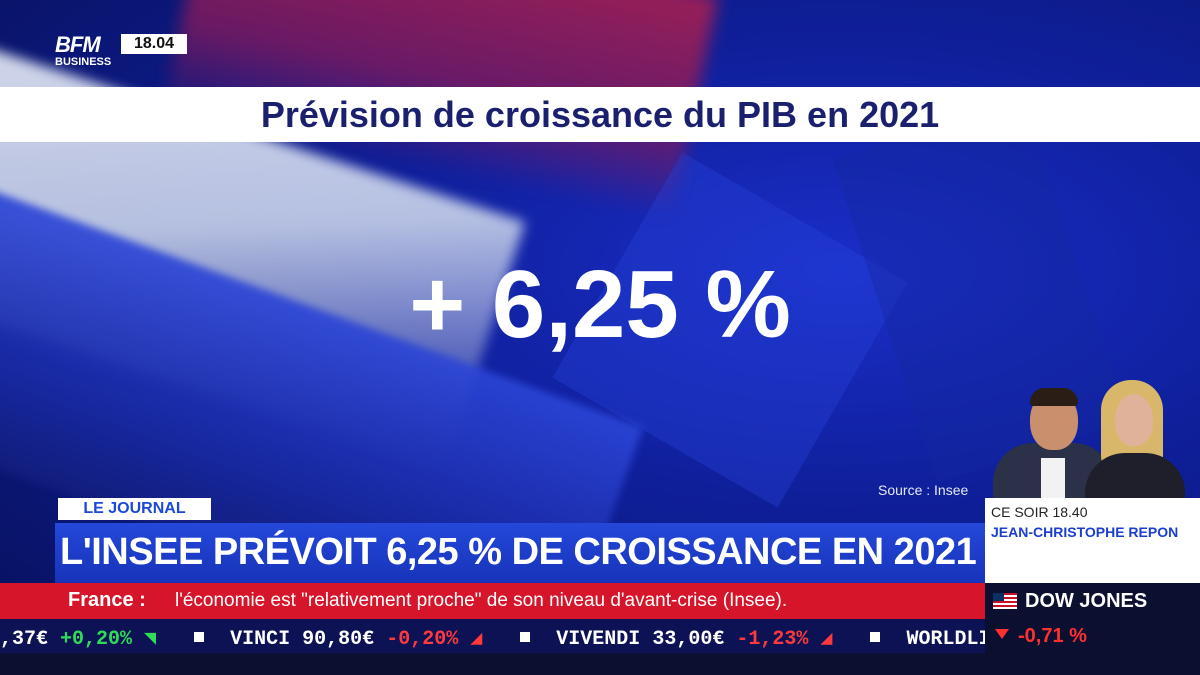 This screenshot has height=675, width=1200. I want to click on market-index-change: -0,71 %, so click(1052, 636).